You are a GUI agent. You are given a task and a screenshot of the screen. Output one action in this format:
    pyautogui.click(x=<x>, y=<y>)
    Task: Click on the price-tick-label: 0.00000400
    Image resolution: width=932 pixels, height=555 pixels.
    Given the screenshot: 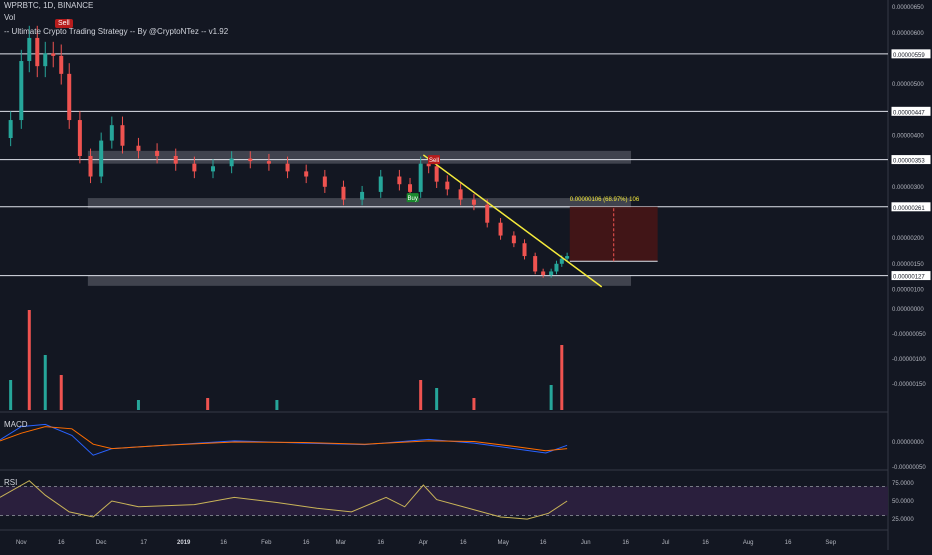 What is the action you would take?
    pyautogui.click(x=908, y=136)
    